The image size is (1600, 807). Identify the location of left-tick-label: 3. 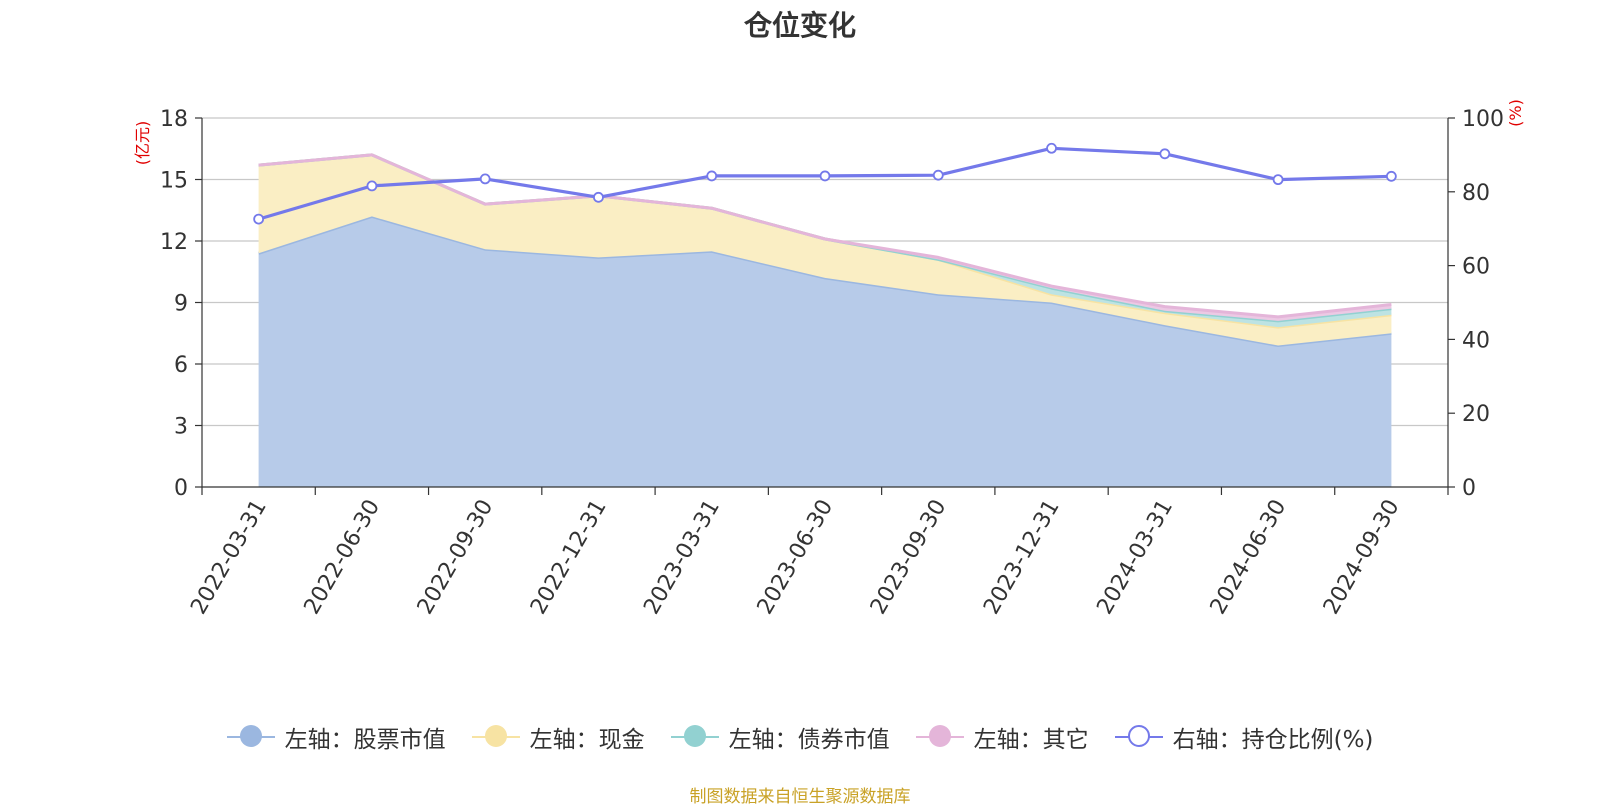
(181, 427).